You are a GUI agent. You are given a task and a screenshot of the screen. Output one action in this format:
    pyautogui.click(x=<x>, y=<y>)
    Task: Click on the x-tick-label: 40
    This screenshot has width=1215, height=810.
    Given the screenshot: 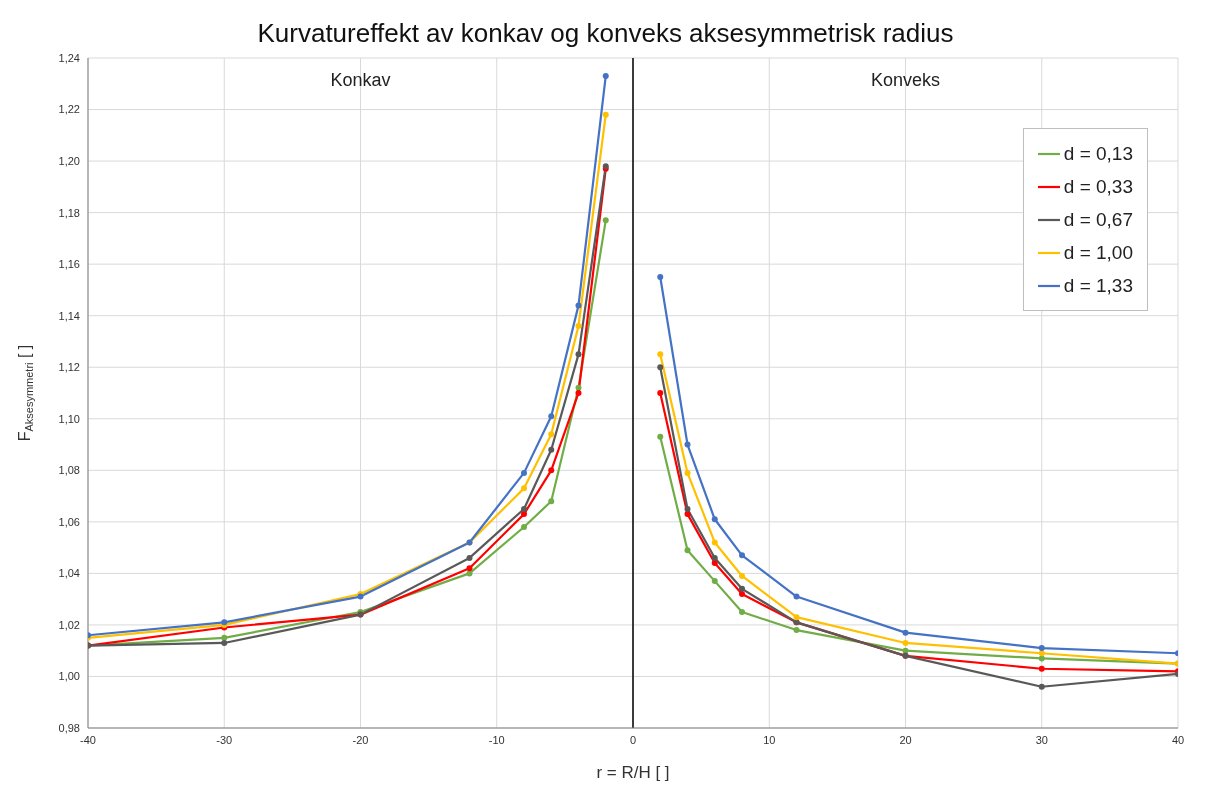 What is the action you would take?
    pyautogui.click(x=1178, y=739)
    